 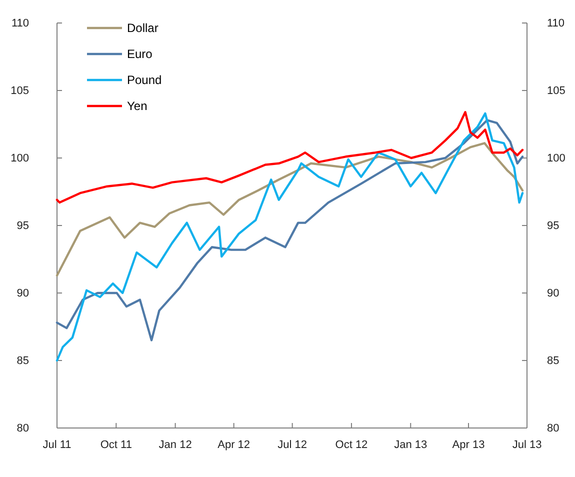 I want to click on legend-label: Yen, so click(x=137, y=106).